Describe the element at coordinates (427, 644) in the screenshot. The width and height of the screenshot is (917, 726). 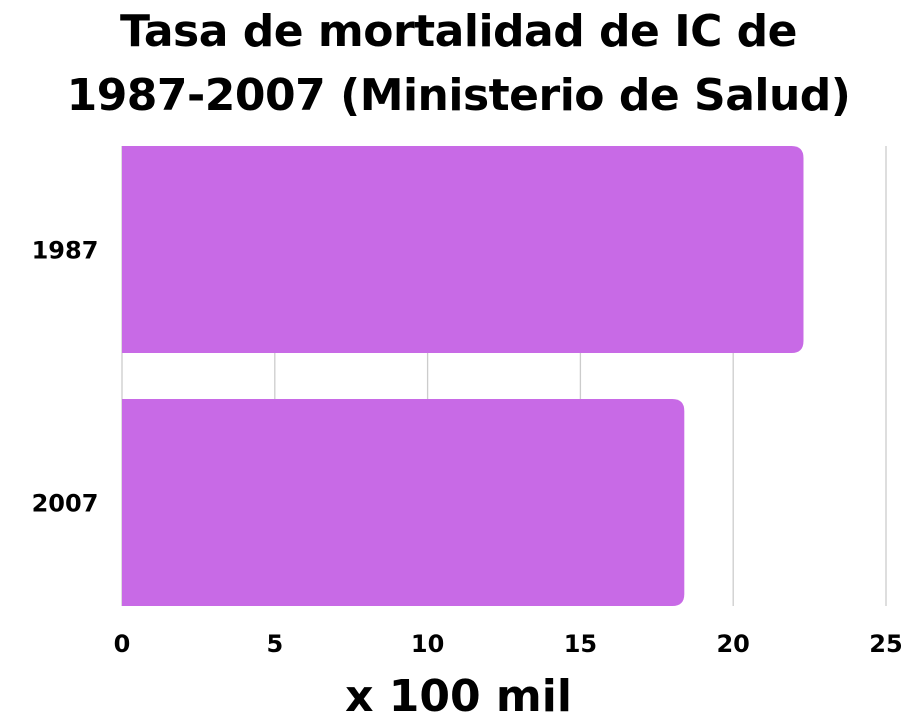
I see `x-tick-label-10: 10` at that location.